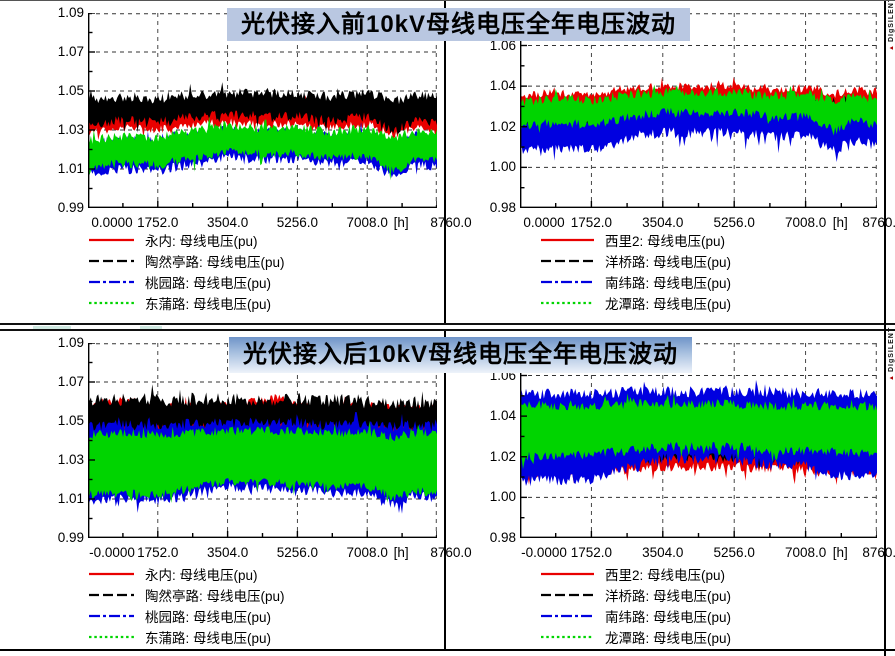 The image size is (895, 656). I want to click on legend-item: 洋桥路: 母线电压(pu), so click(635, 594).